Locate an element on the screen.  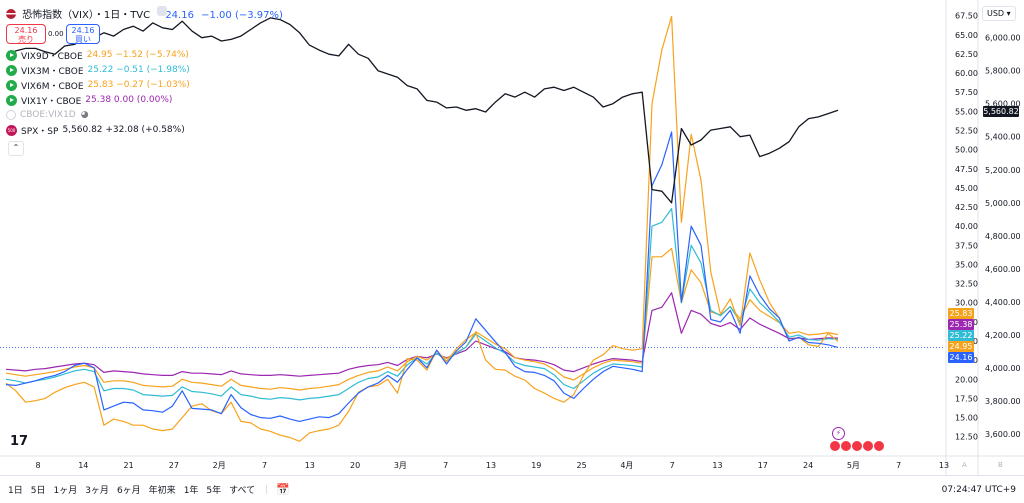
right-axis-tick: 65.00 is located at coordinates (966, 35).